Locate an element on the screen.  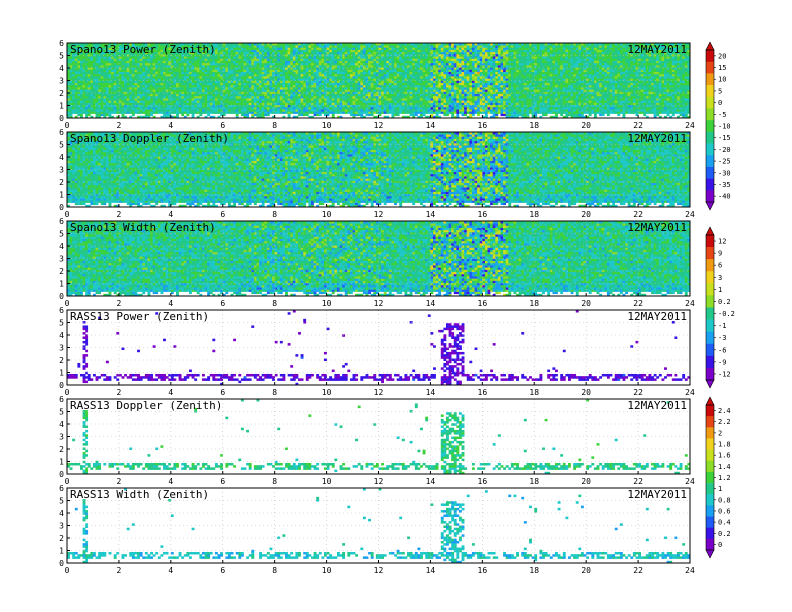
colorbar-arrow-top is located at coordinates (710, 231).